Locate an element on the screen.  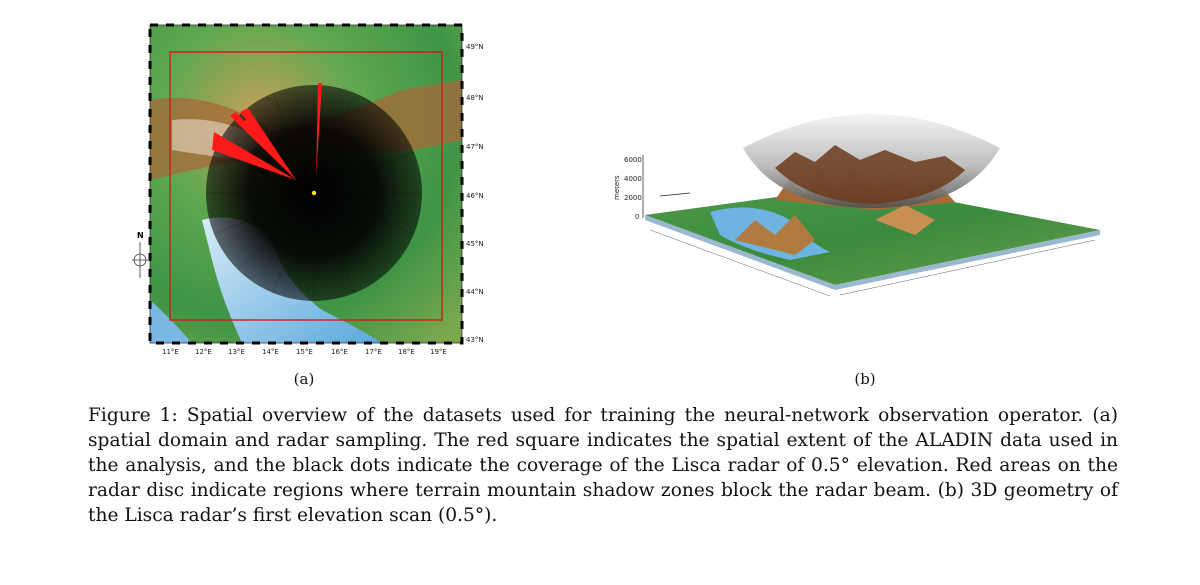
lat-tick: 48°N is located at coordinates (475, 98).